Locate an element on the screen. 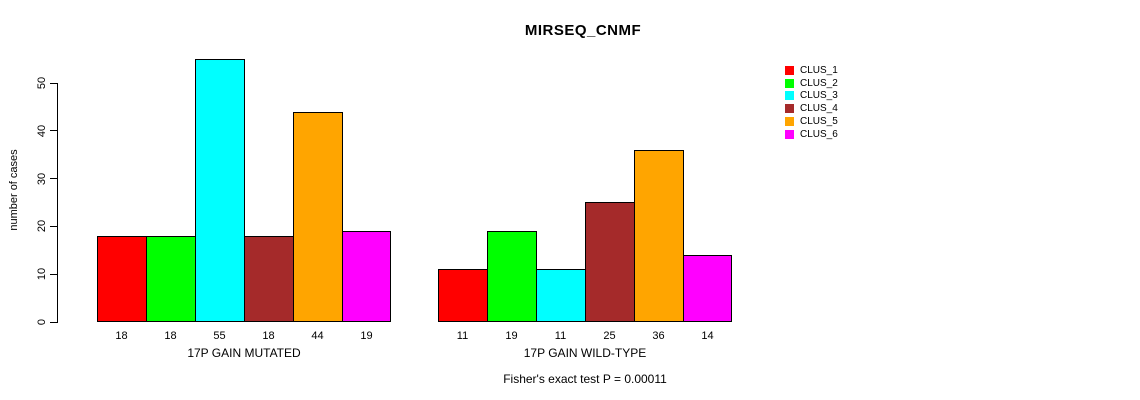 Image resolution: width=1140 pixels, height=400 pixels. bar-clus_5-wildtype is located at coordinates (659, 236).